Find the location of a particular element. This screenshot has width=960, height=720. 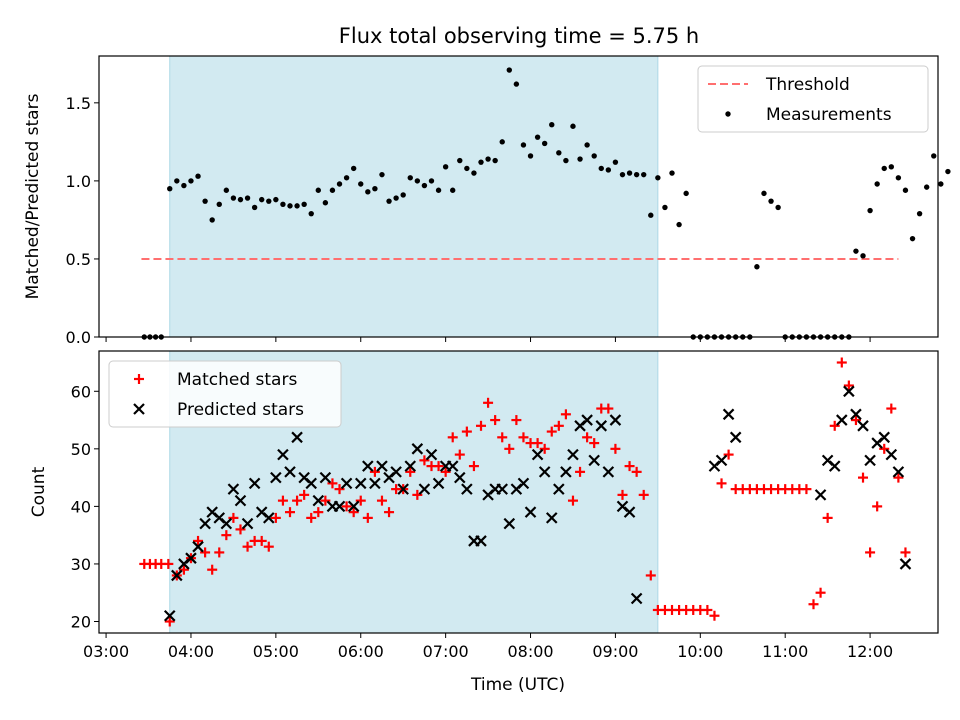

legend-swatch is located at coordinates (728, 114).